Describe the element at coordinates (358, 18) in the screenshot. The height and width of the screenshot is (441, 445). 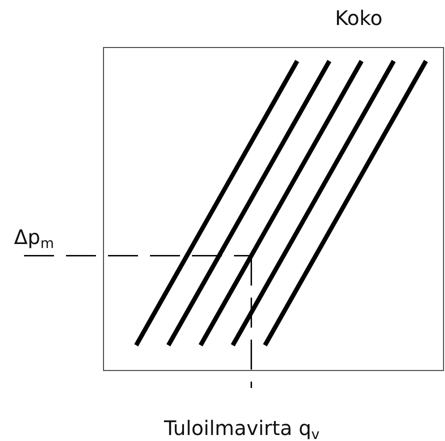
I see `text: Koko` at that location.